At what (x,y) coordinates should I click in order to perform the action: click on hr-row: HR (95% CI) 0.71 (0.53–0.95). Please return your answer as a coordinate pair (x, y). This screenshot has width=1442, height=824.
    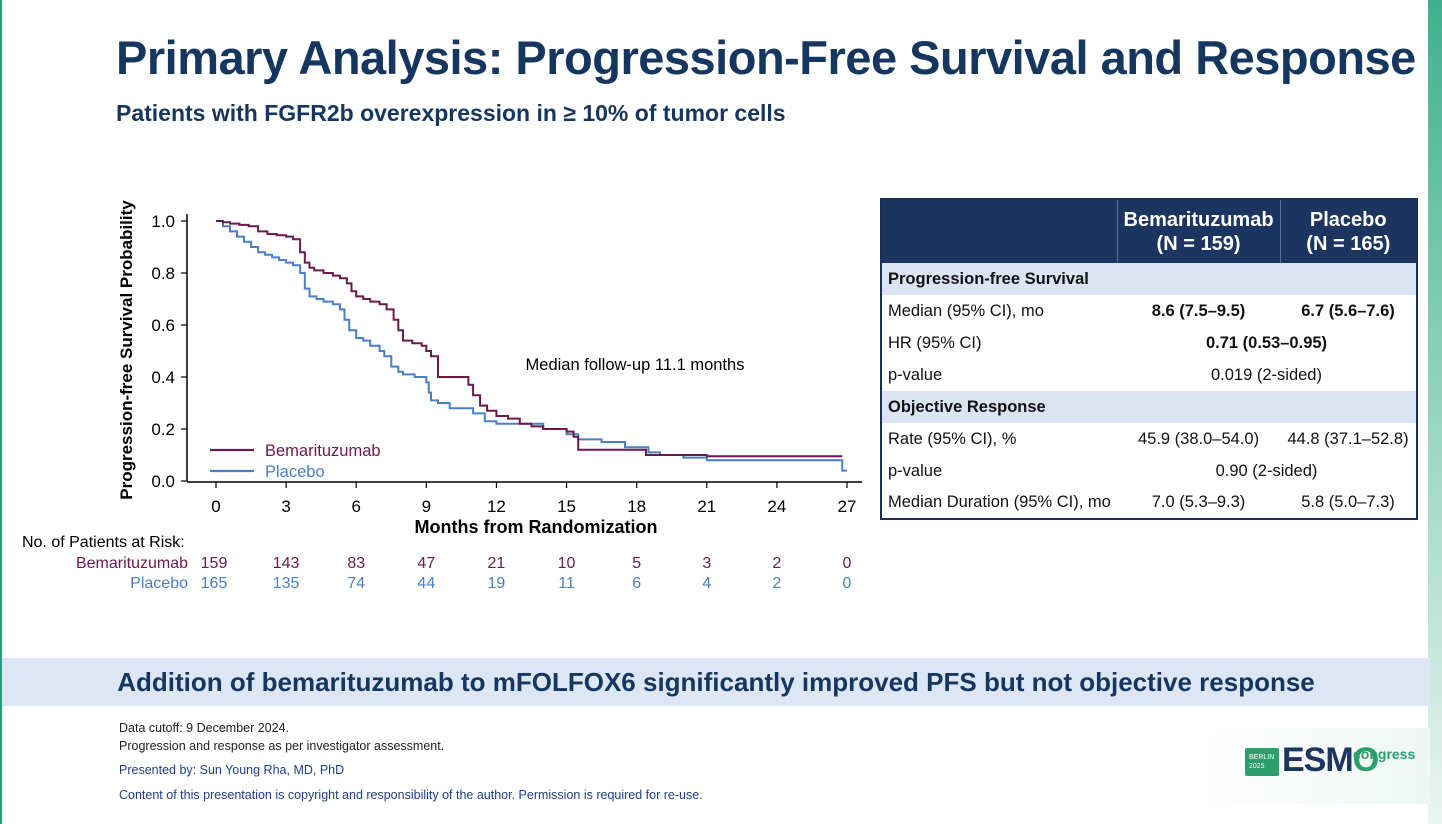
    Looking at the image, I should click on (1149, 343).